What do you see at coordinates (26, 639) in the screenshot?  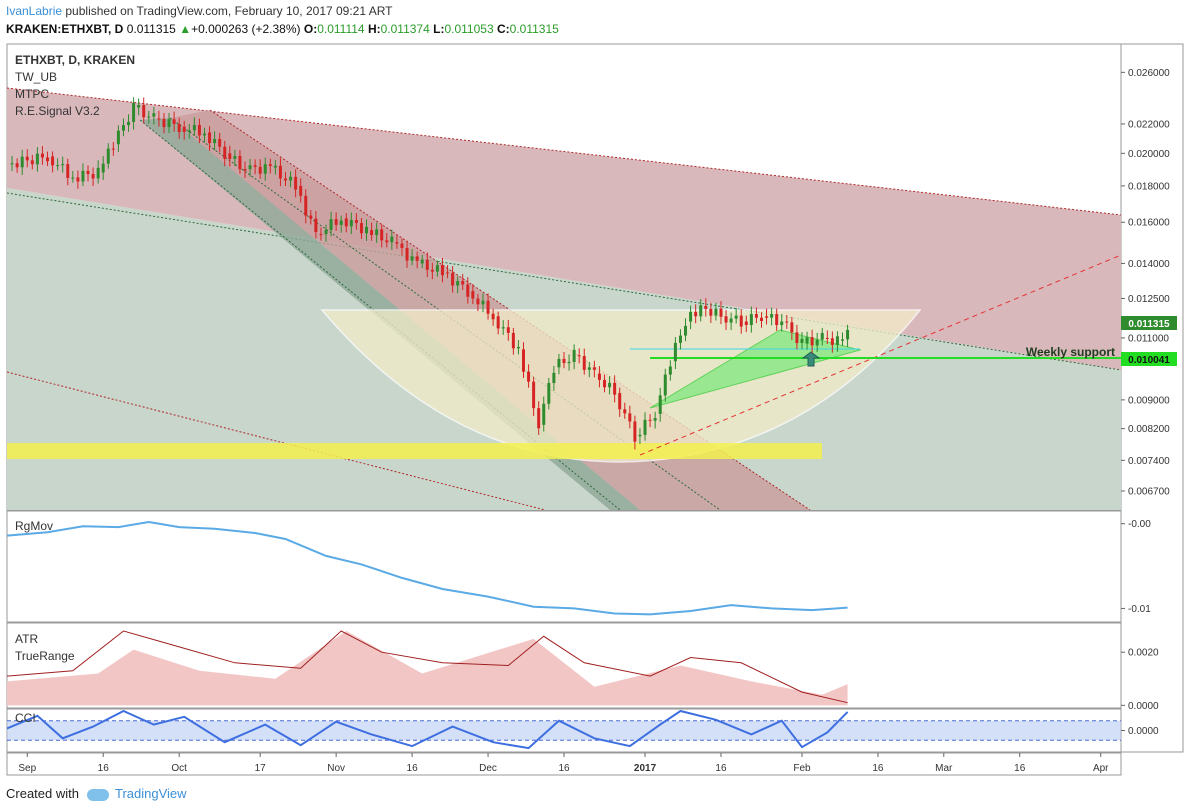 I see `atr-title: ATR` at bounding box center [26, 639].